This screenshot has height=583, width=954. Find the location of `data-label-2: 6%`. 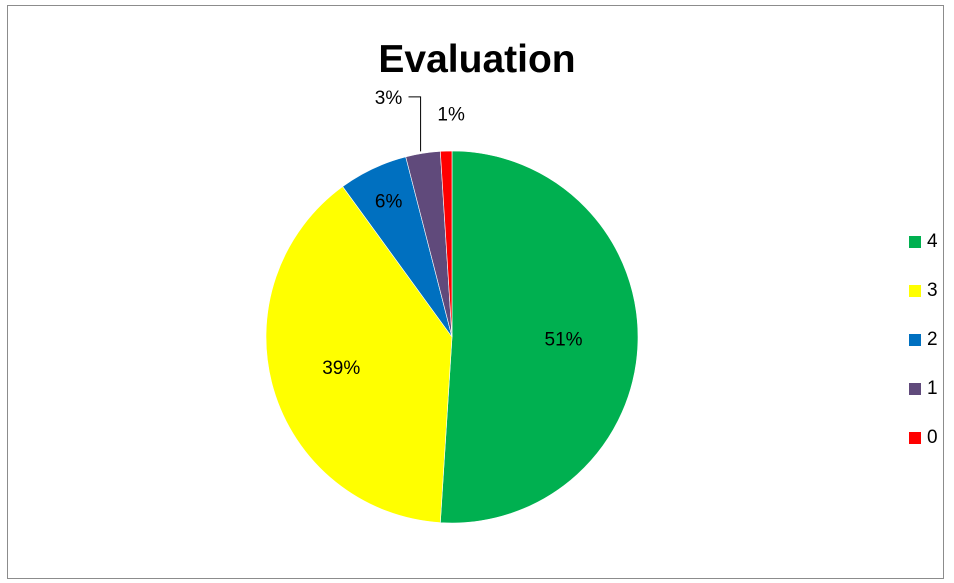

data-label-2: 6% is located at coordinates (389, 201).